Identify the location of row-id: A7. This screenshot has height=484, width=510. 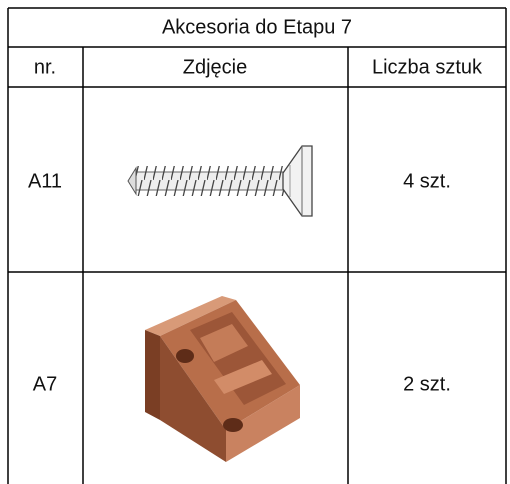
(45, 384).